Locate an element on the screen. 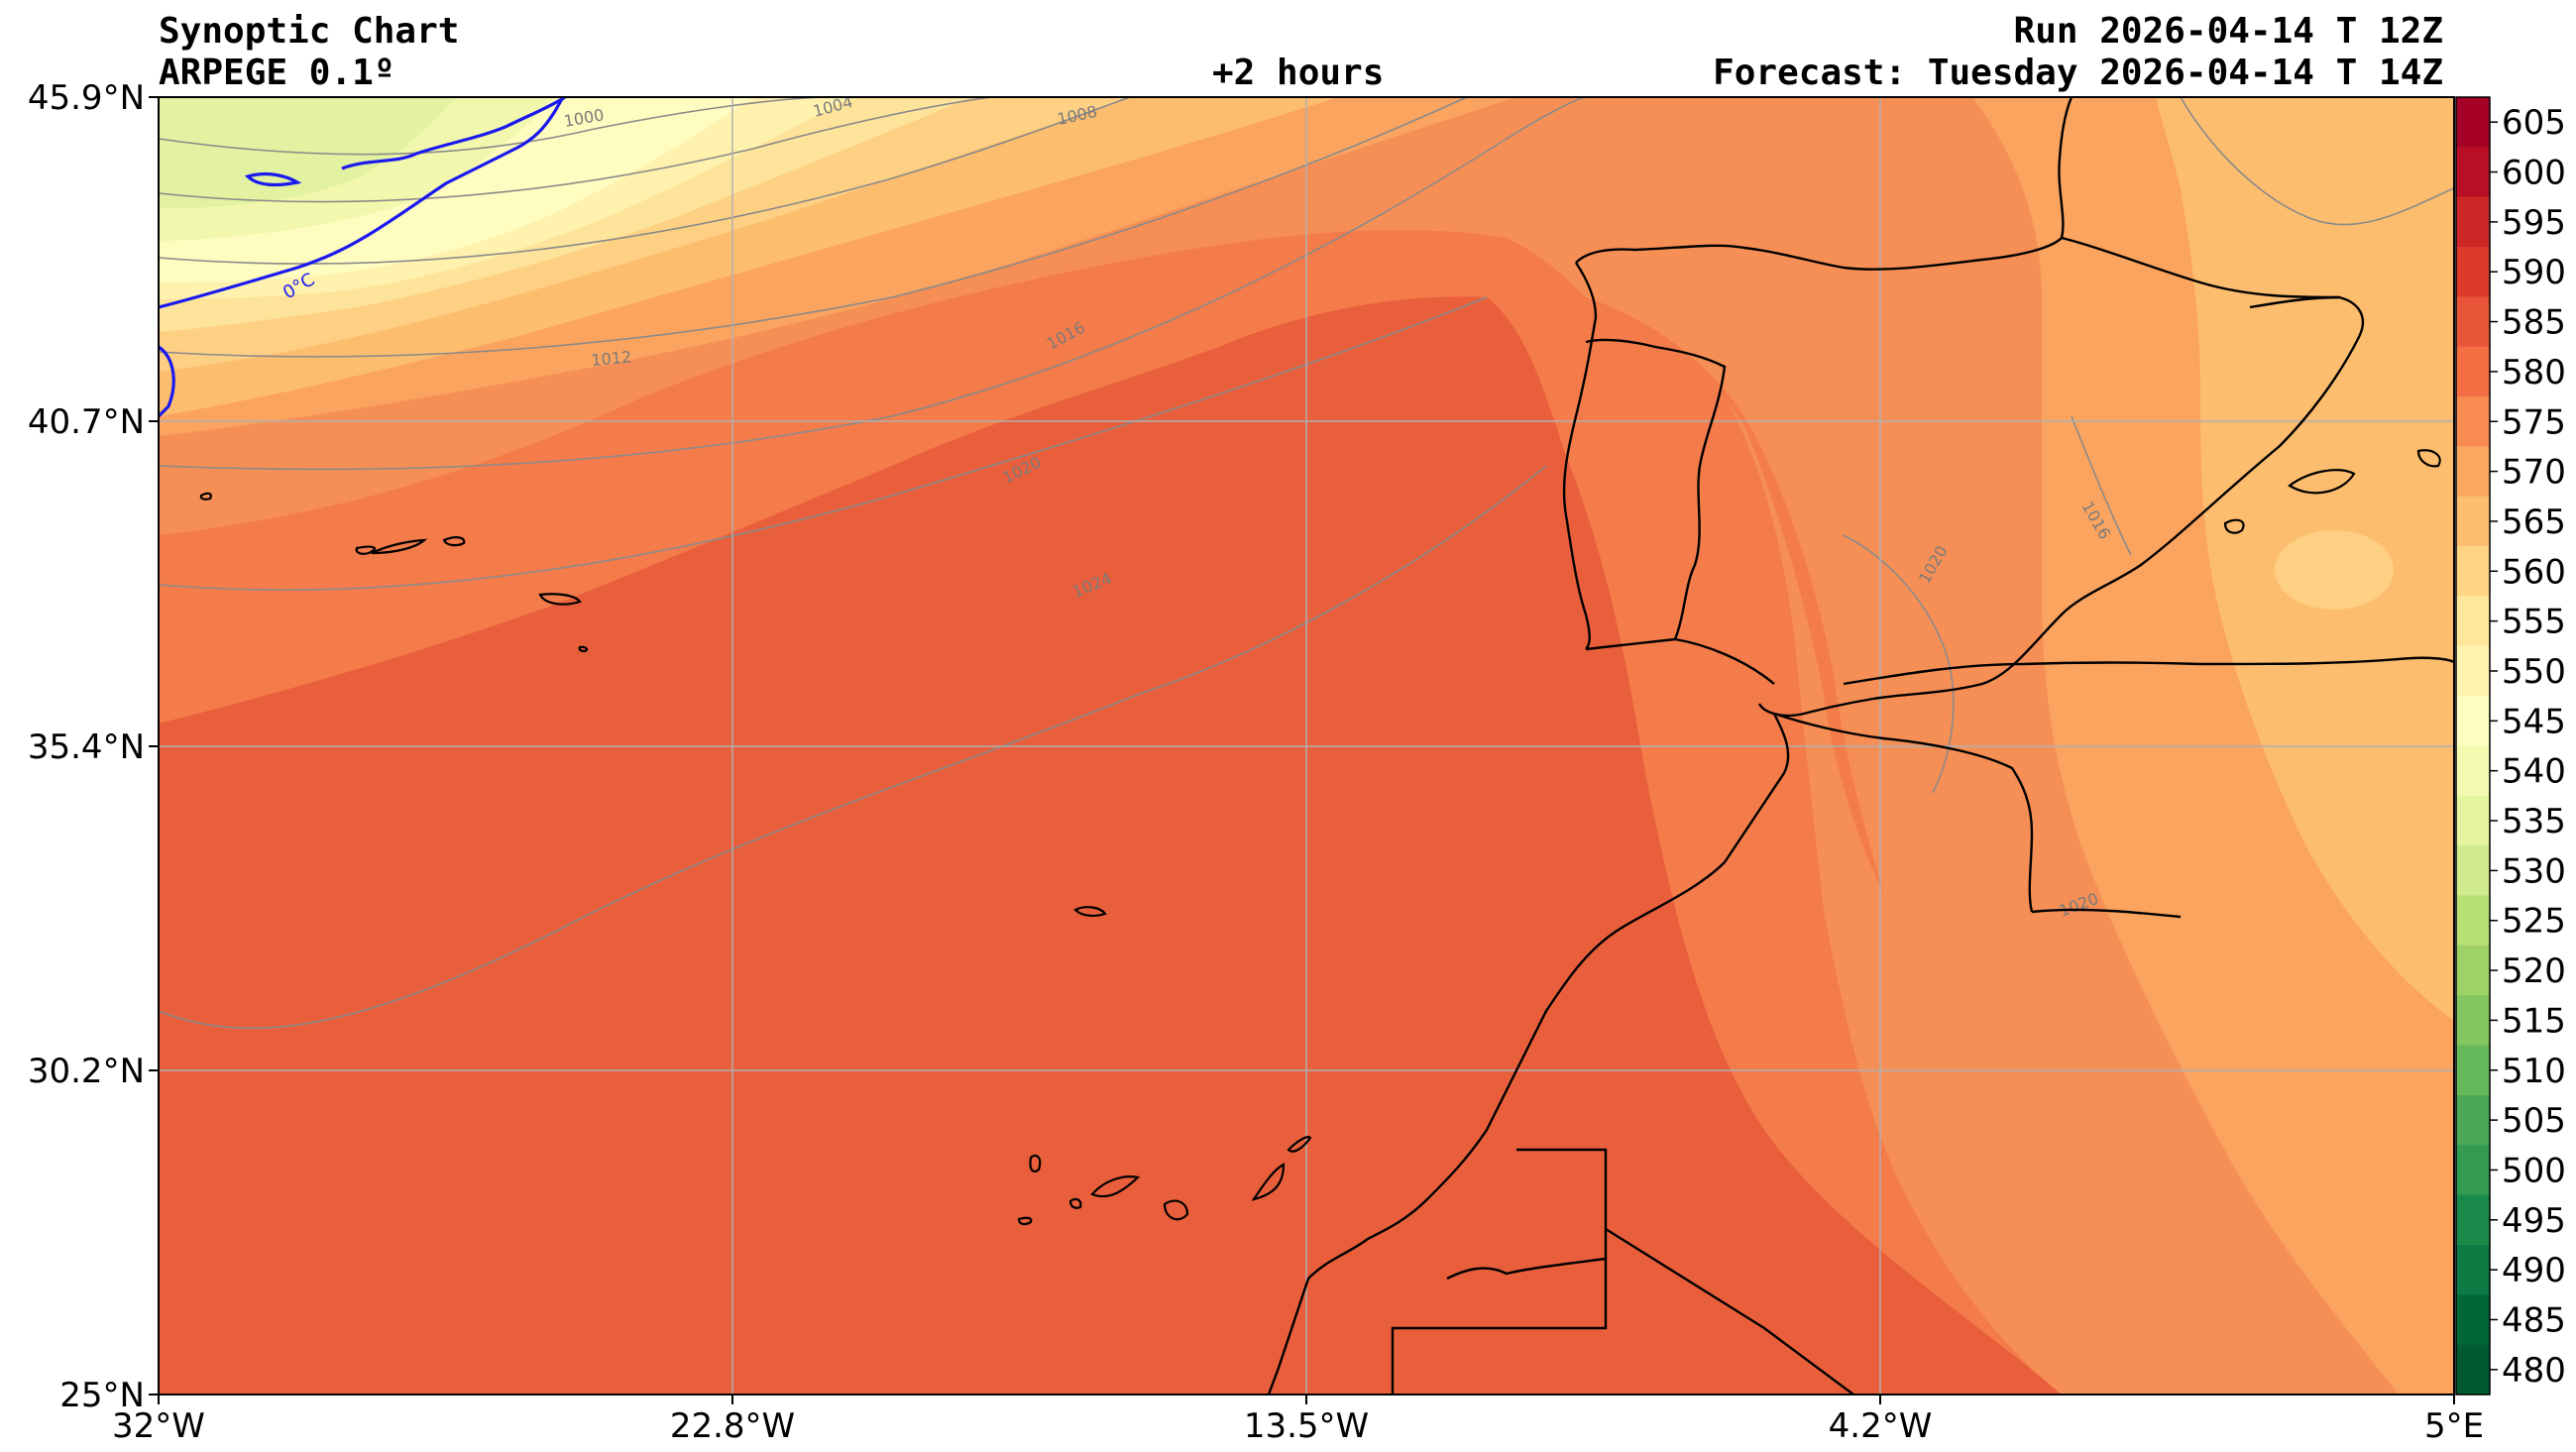  colorbar-label: 545 is located at coordinates (2534, 721).